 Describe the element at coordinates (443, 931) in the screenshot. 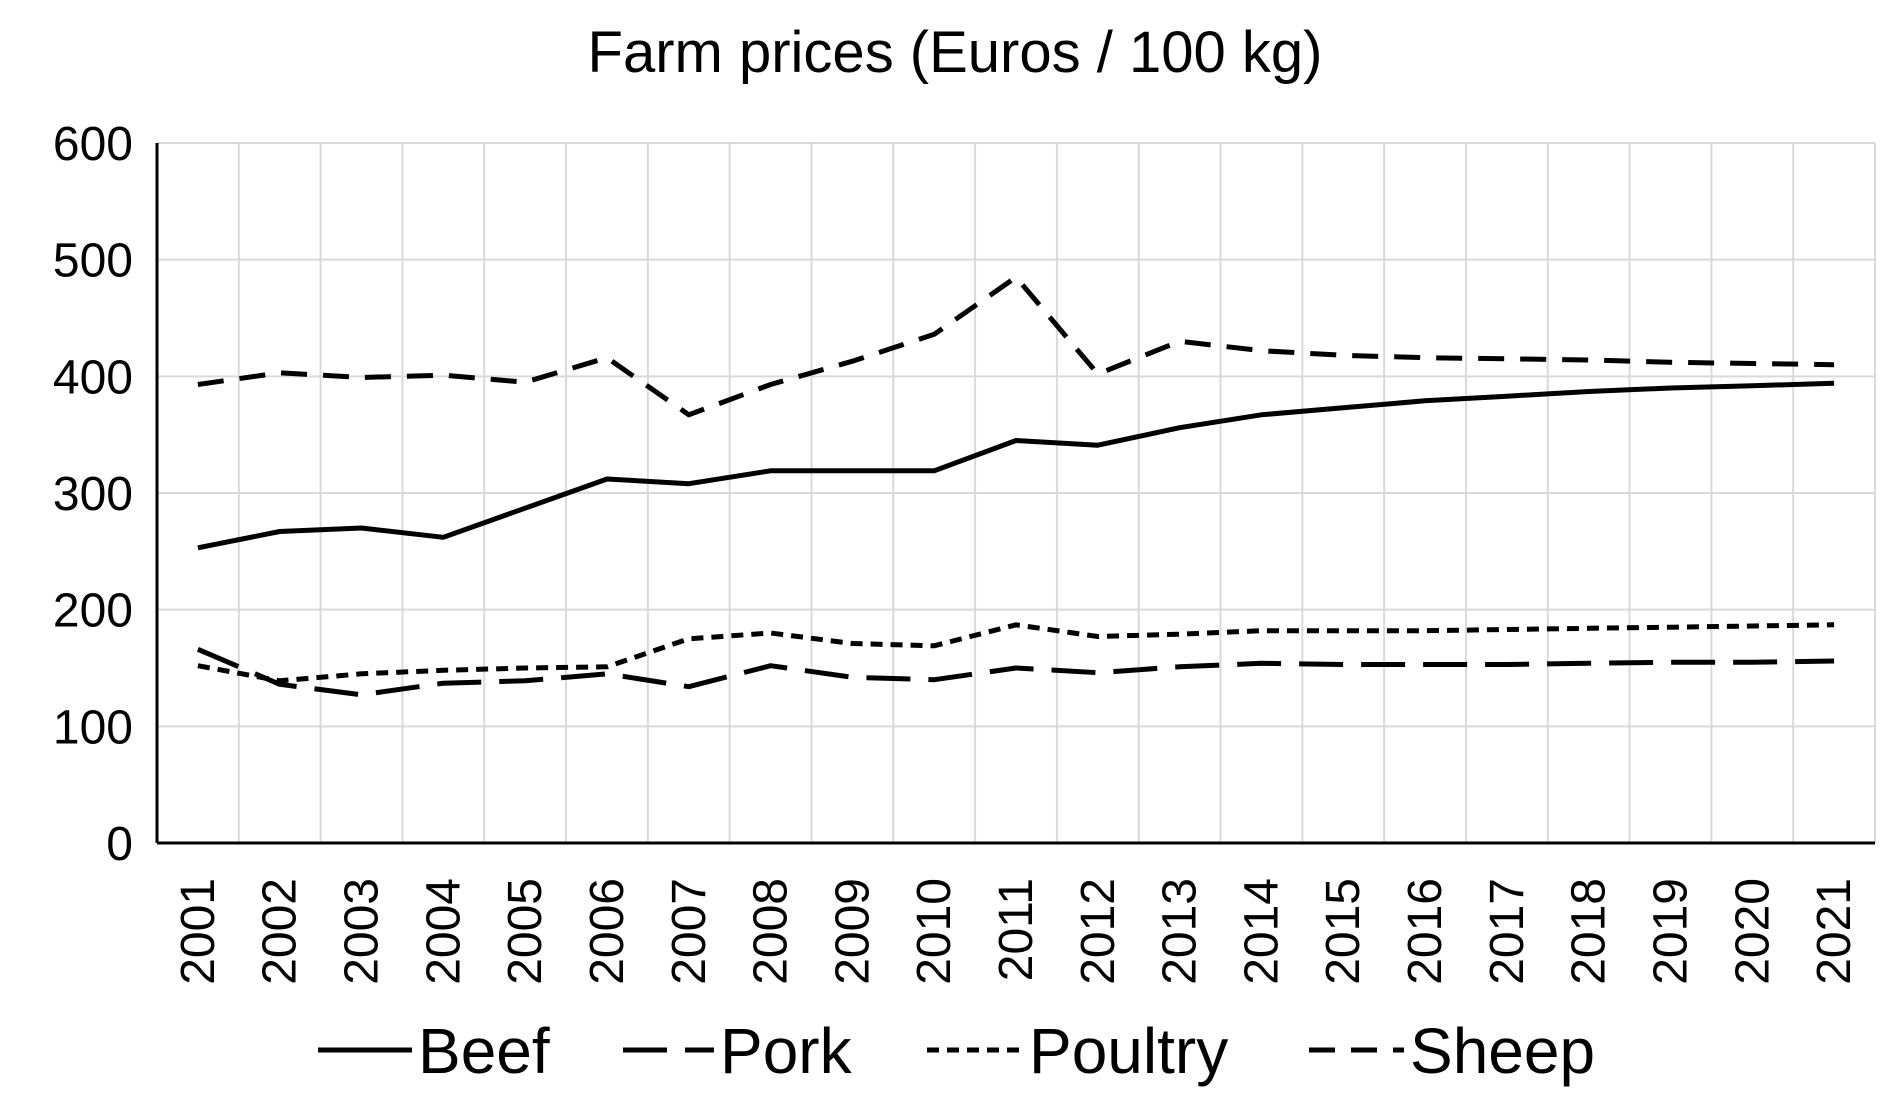

I see `x-tick-label: 2004` at that location.